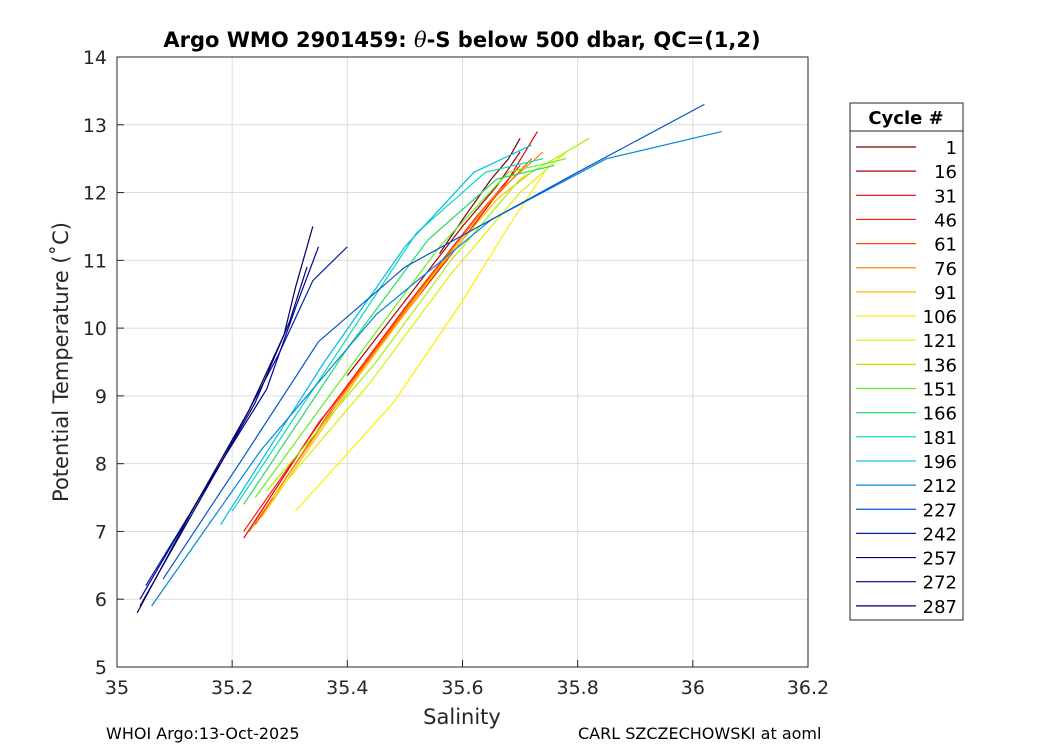 The width and height of the screenshot is (1050, 750). What do you see at coordinates (951, 148) in the screenshot?
I see `legend-label-cycle-1: 1` at bounding box center [951, 148].